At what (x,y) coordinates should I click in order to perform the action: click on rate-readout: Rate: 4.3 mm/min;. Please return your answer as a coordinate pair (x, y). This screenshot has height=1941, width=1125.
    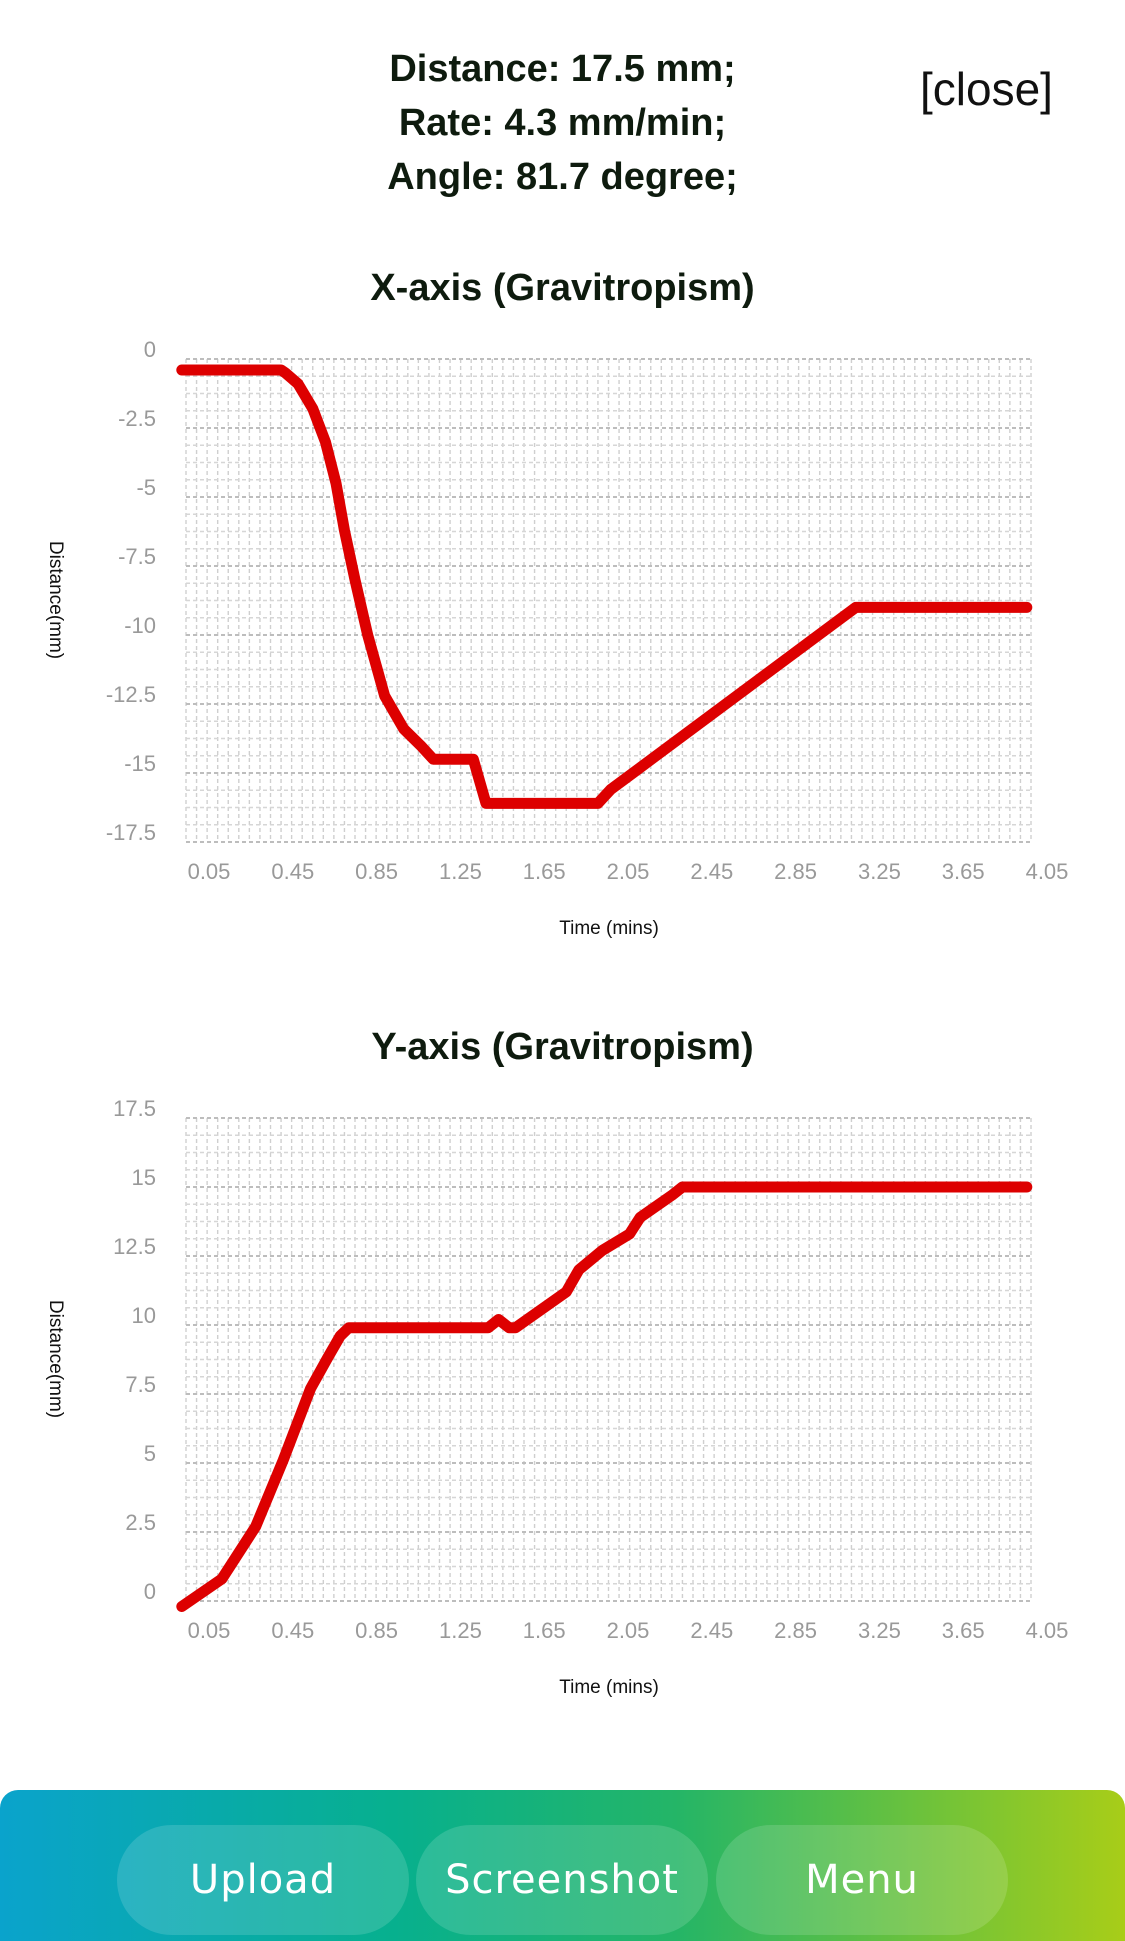
    Looking at the image, I should click on (562, 123).